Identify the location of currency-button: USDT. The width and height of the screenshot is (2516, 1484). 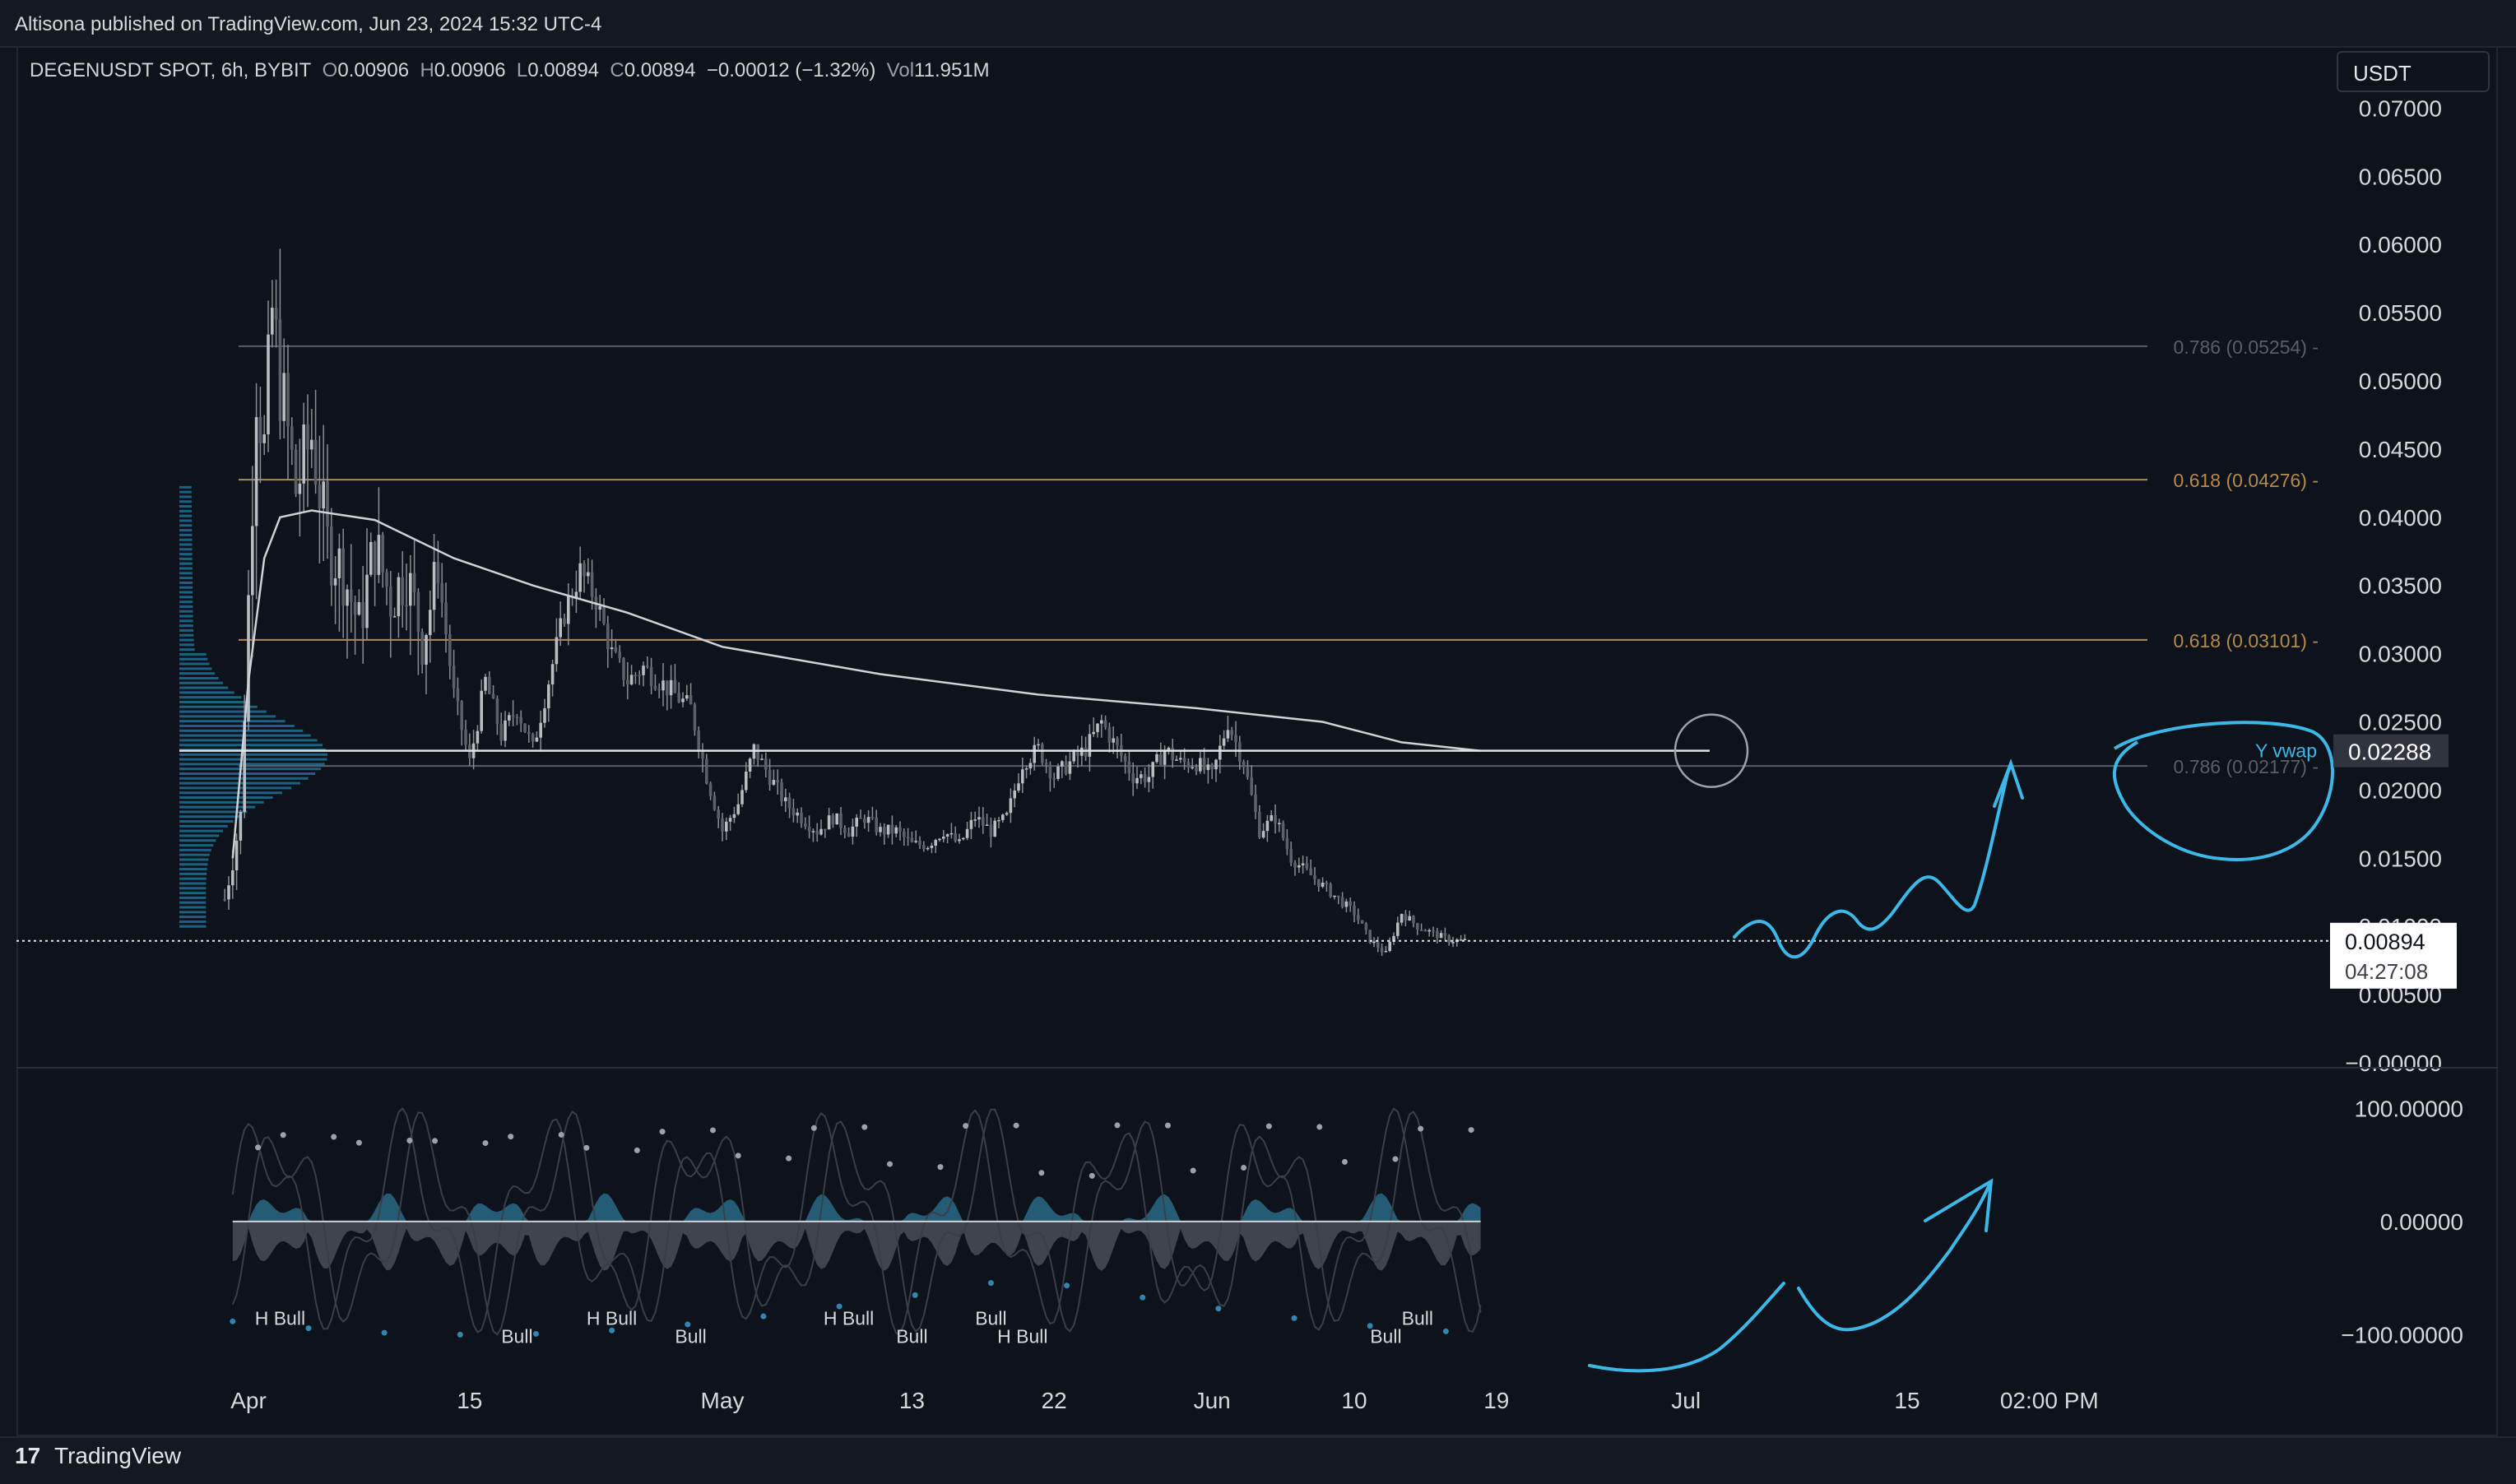
(2413, 71).